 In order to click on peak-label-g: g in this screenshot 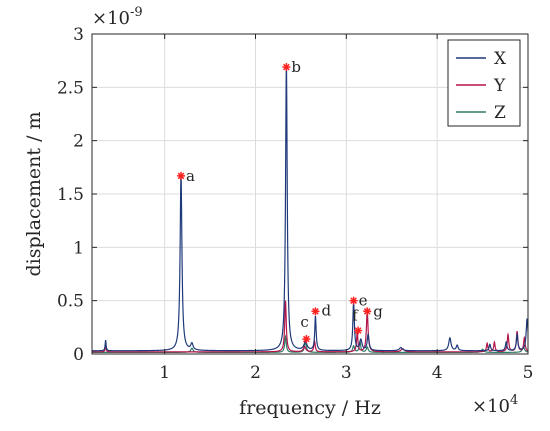, I will do `click(378, 311)`.